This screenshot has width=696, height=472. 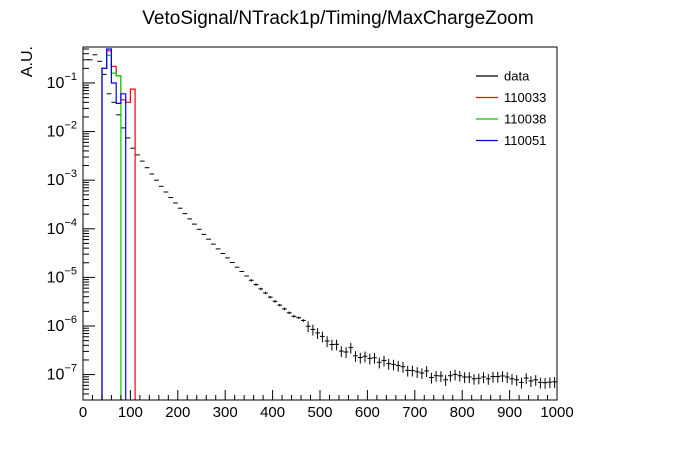 I want to click on legend-label: 110038, so click(x=525, y=119).